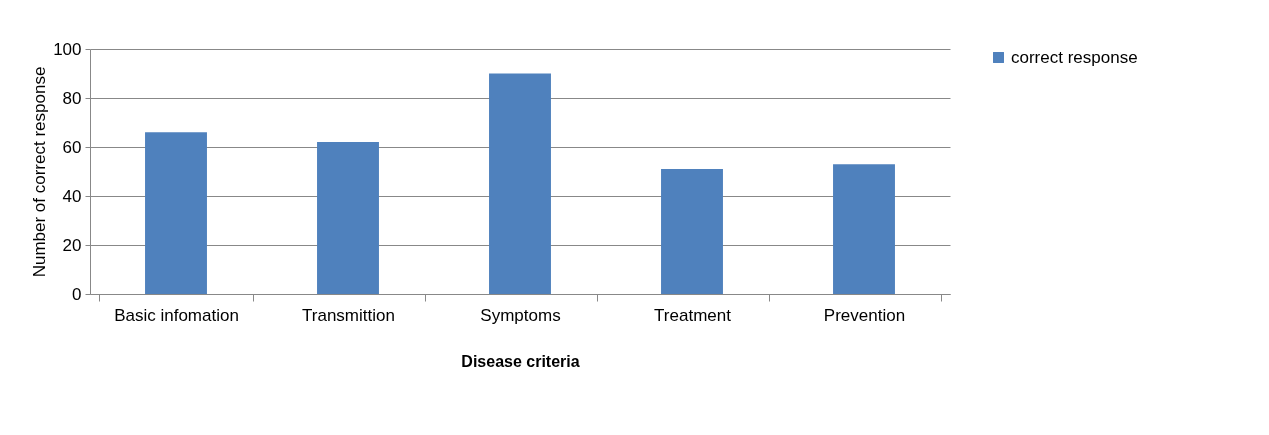 The image size is (1269, 435). What do you see at coordinates (520, 315) in the screenshot?
I see `x-tick-label: Symptoms` at bounding box center [520, 315].